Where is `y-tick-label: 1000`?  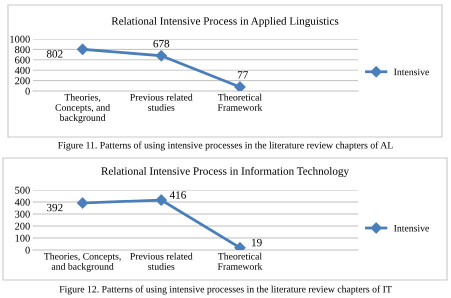
y-tick-label: 1000 is located at coordinates (20, 39).